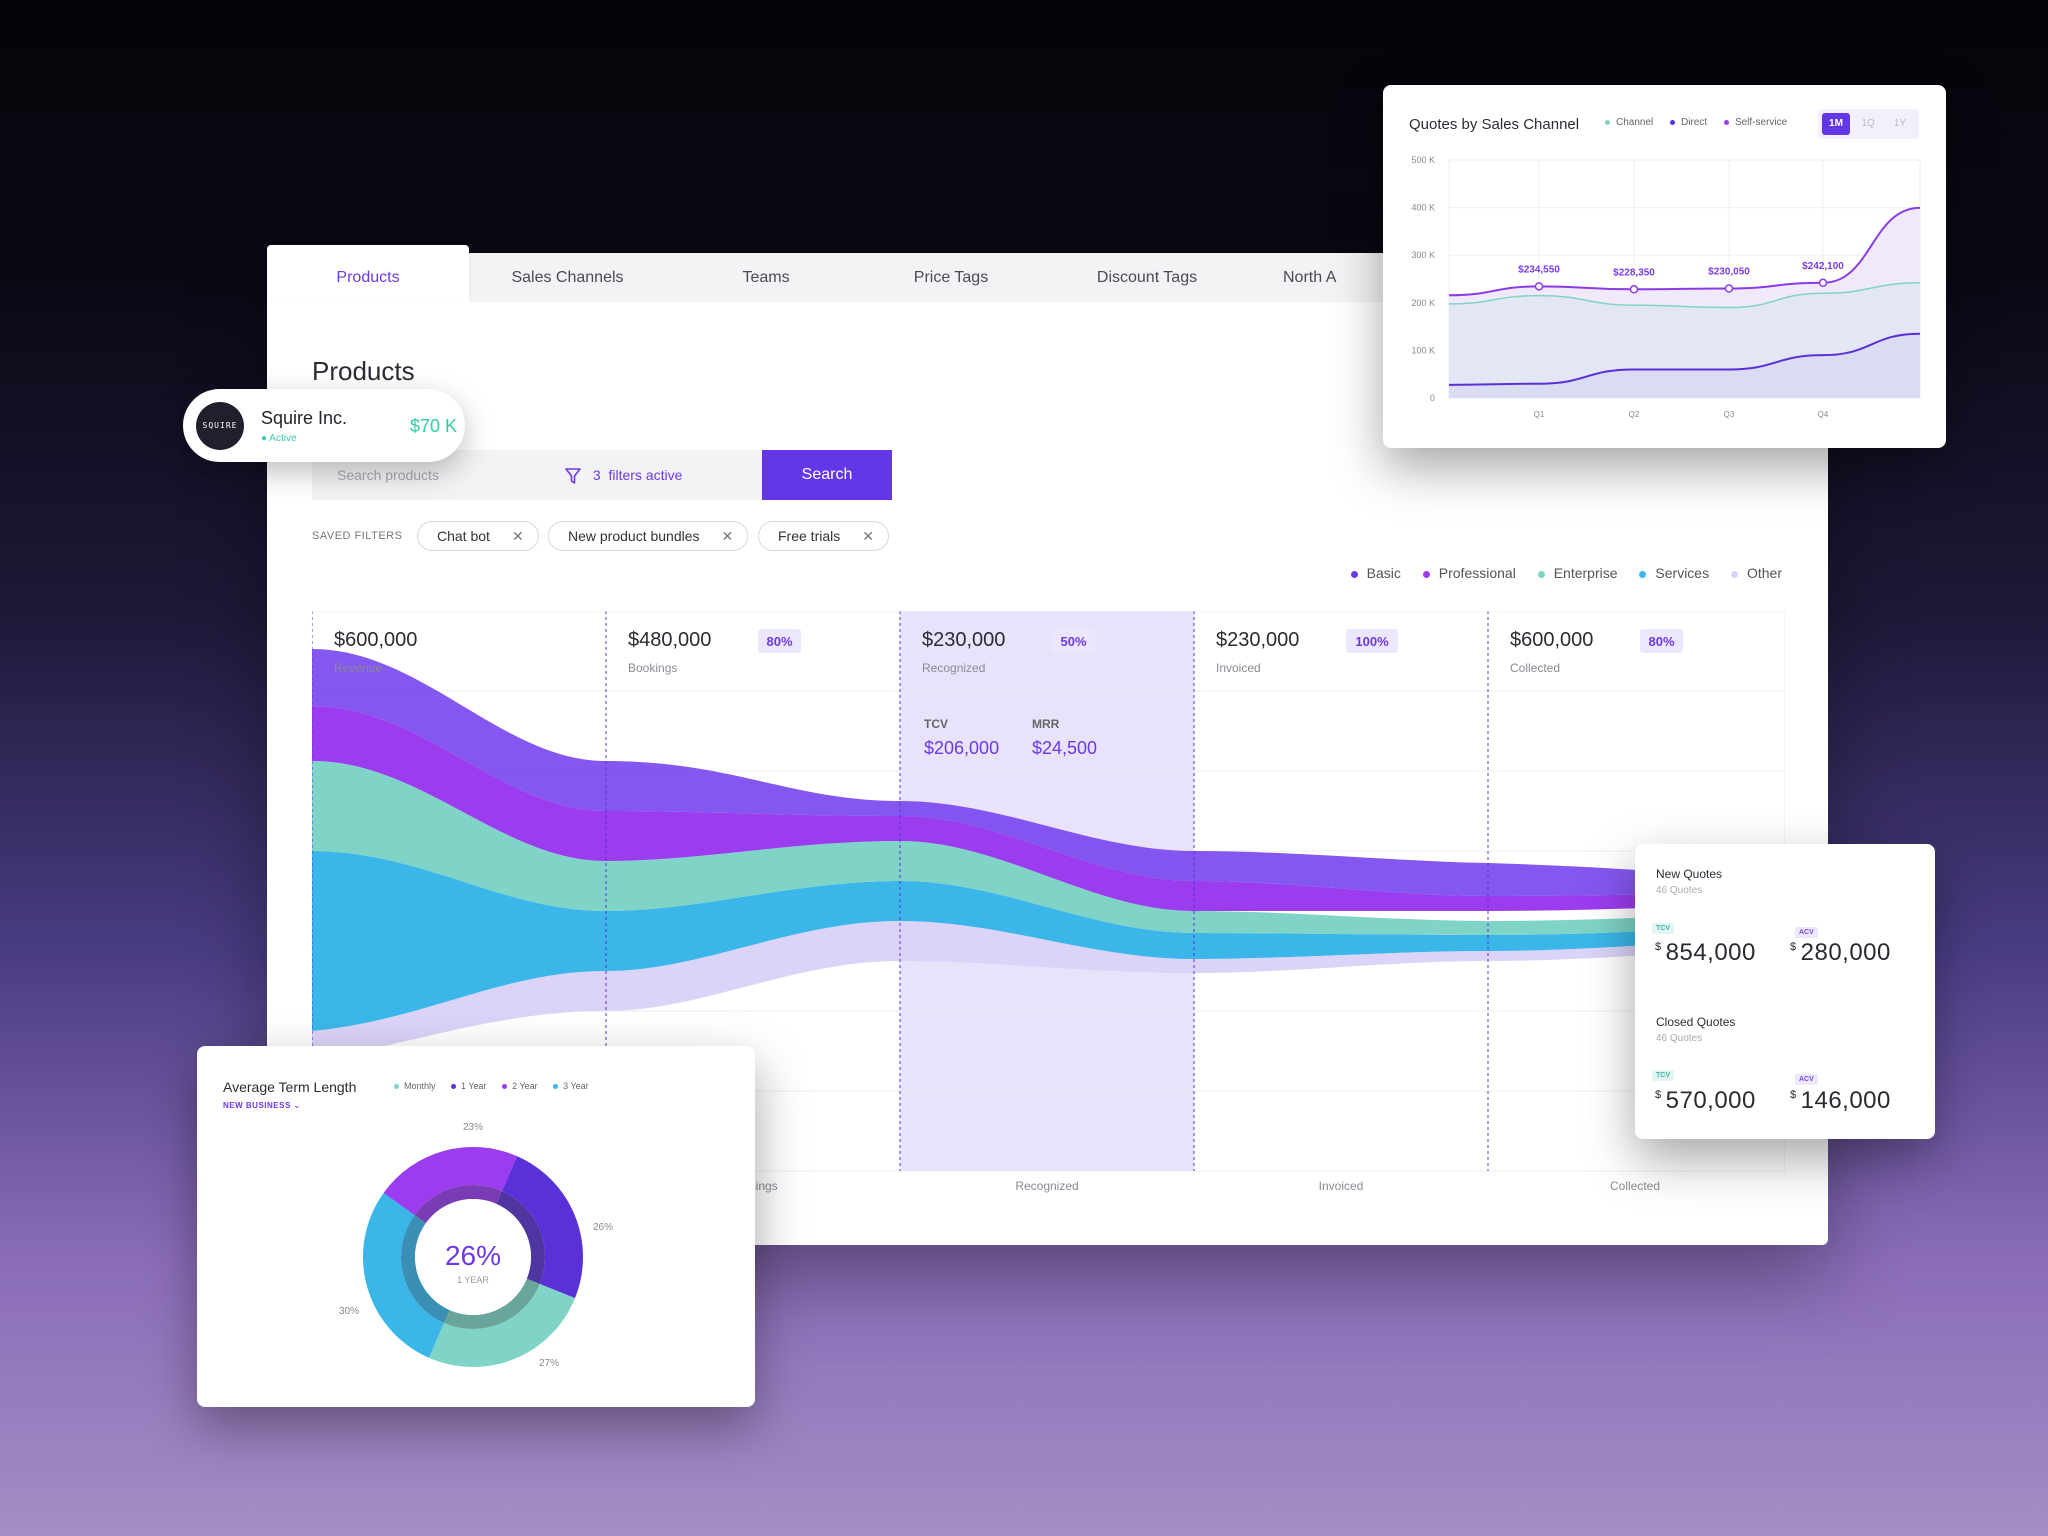 This screenshot has height=1536, width=2048. What do you see at coordinates (1423, 255) in the screenshot?
I see `y-tick-label: 300 K` at bounding box center [1423, 255].